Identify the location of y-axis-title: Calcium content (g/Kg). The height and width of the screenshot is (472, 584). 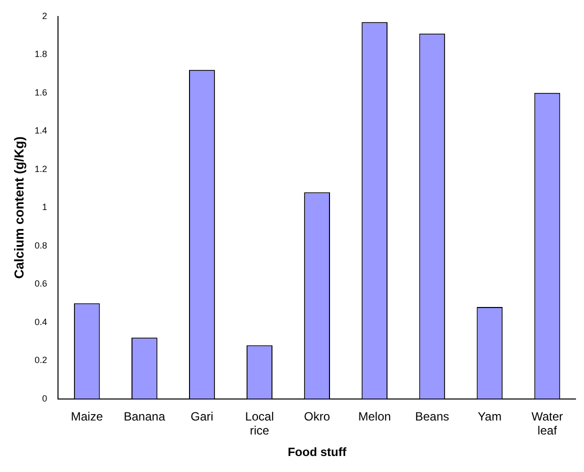
(18, 207).